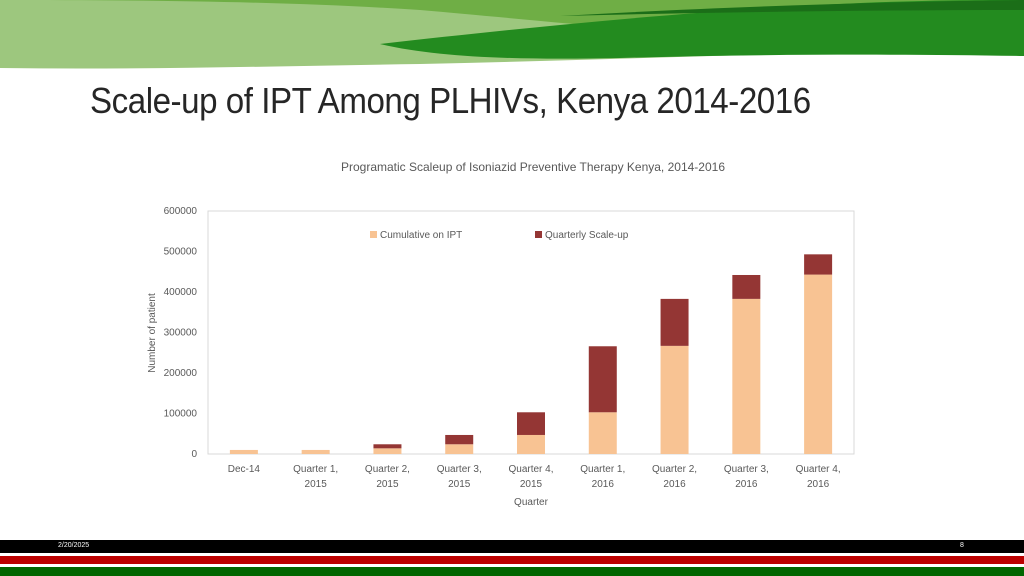 The width and height of the screenshot is (1024, 576). Describe the element at coordinates (499, 235) in the screenshot. I see `legend: Cumulative on IPT Quarterly Scale-up` at that location.